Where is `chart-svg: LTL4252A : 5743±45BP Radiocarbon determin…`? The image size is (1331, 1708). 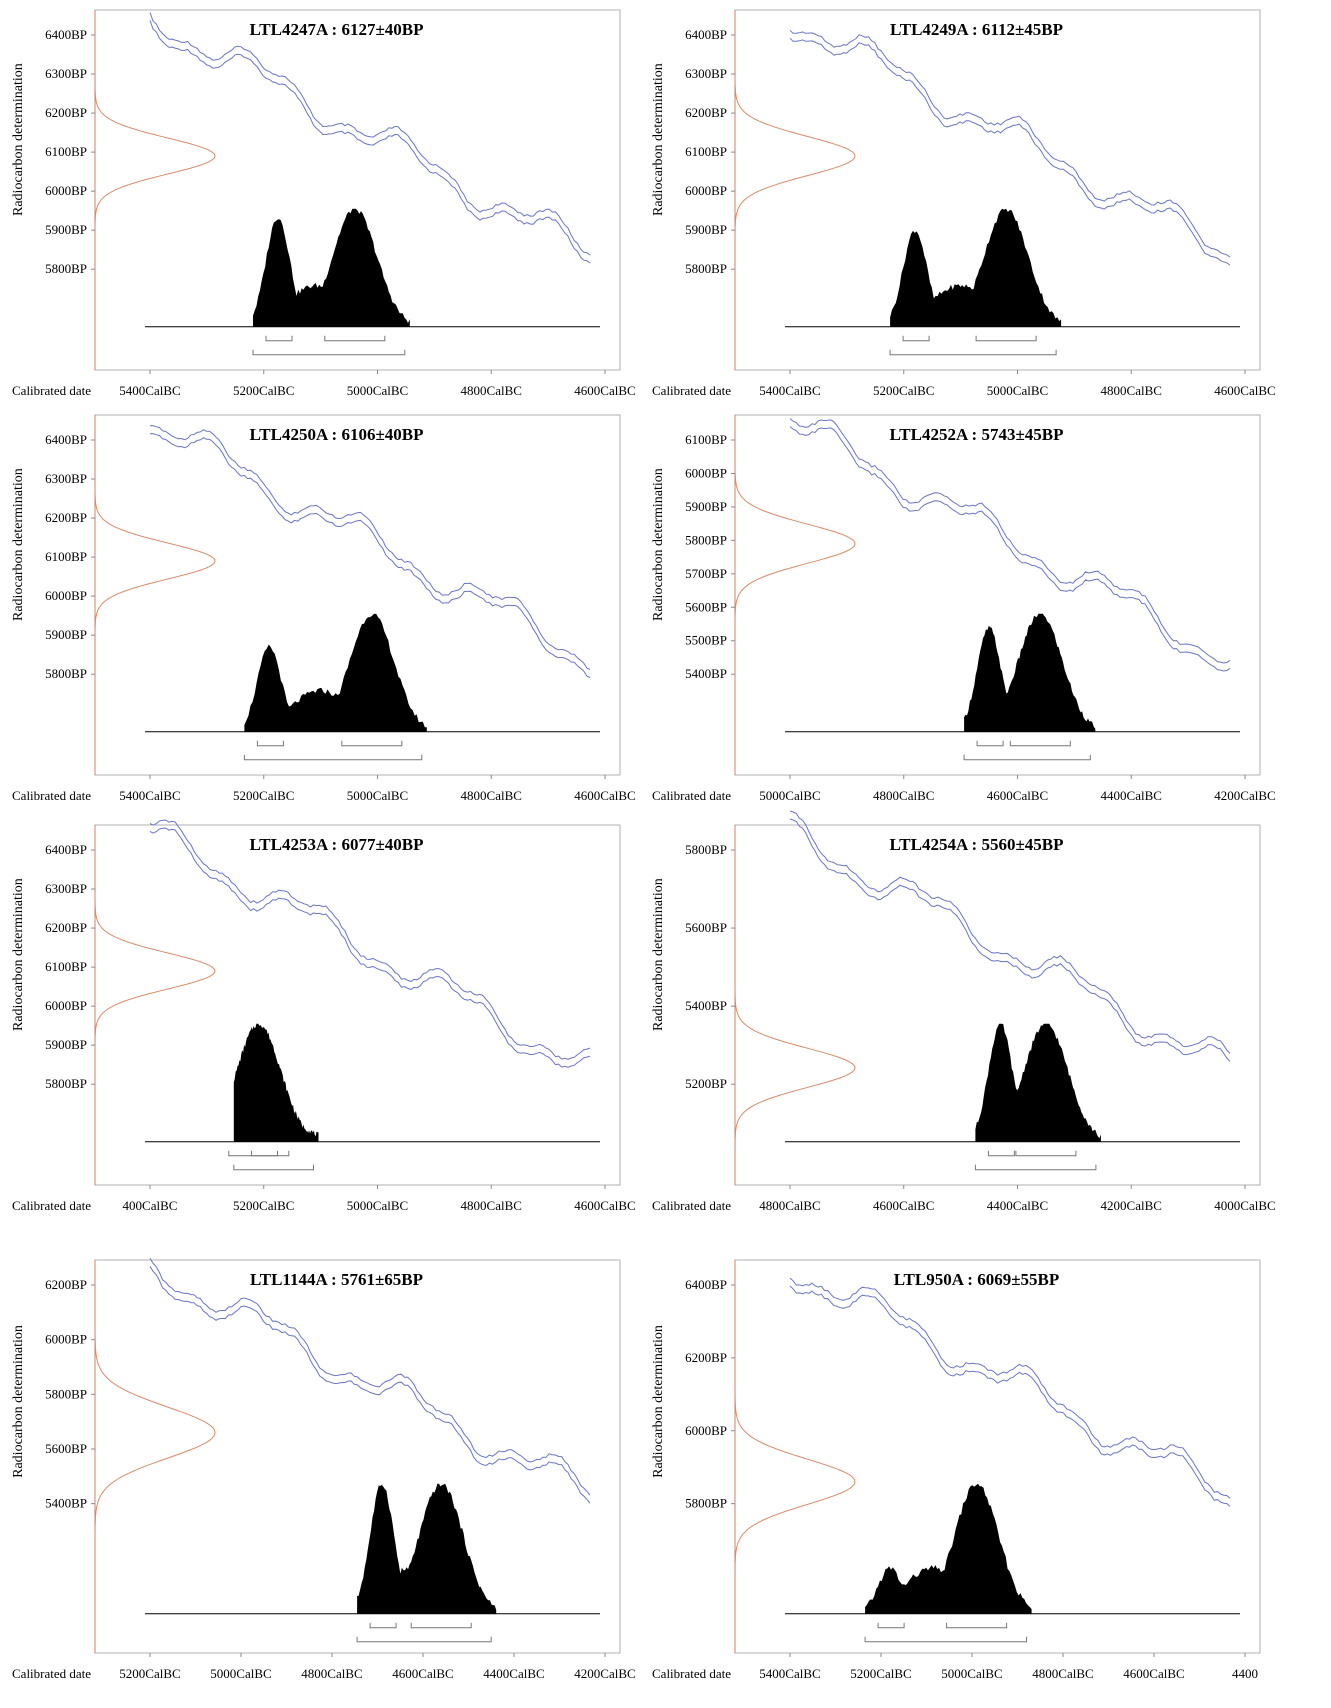 chart-svg: LTL4252A : 5743±45BP Radiocarbon determin… is located at coordinates (963, 608).